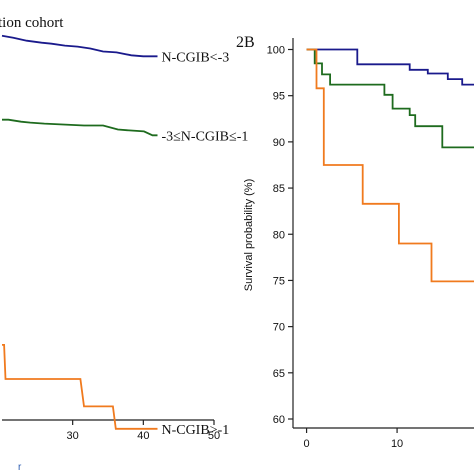 The width and height of the screenshot is (474, 474). Describe the element at coordinates (20, 467) in the screenshot. I see `panel-a-corner-fragment: r` at that location.